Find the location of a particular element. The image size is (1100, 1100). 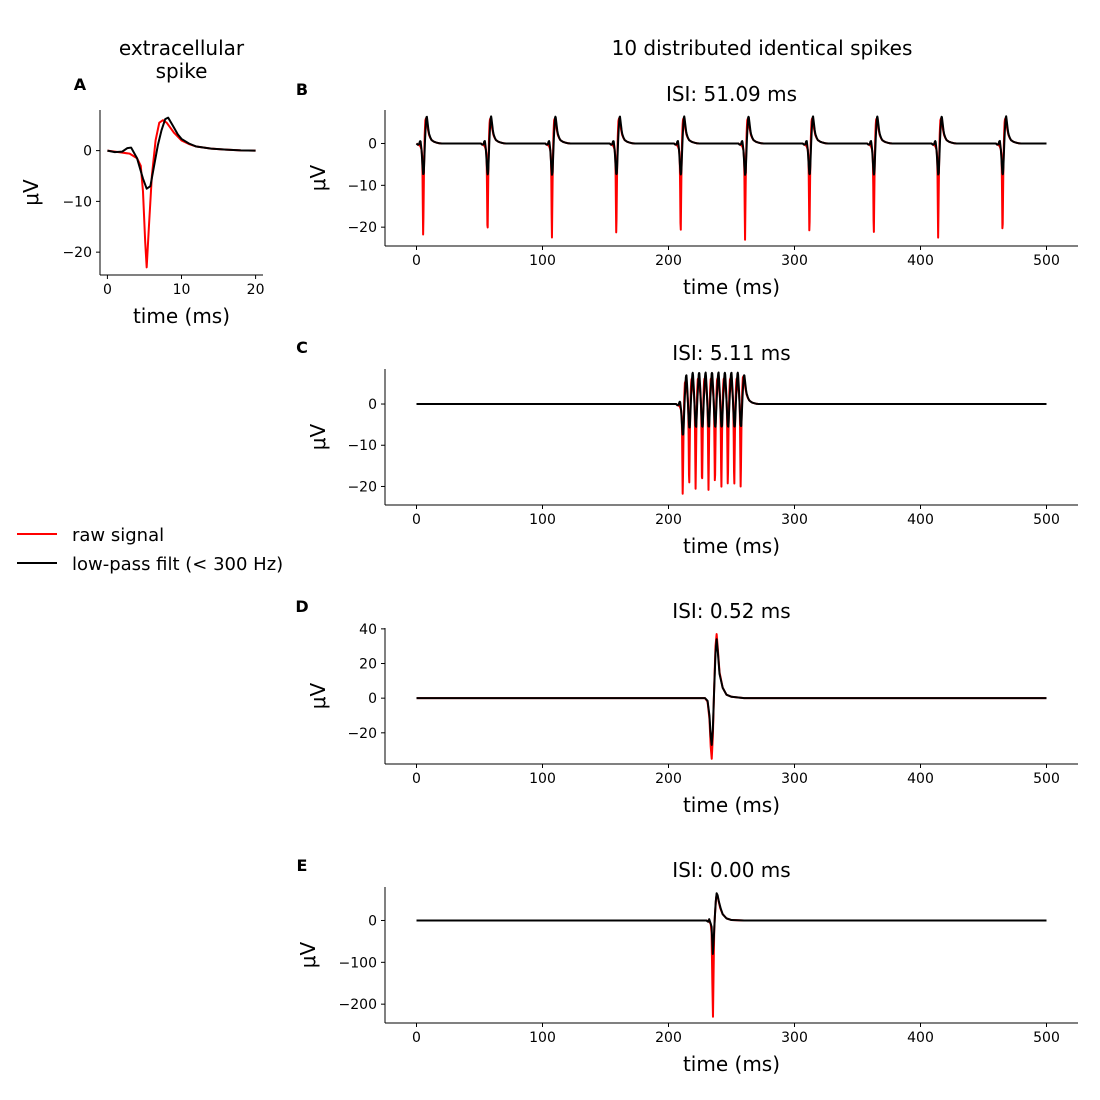

panel-letter: A is located at coordinates (80, 84).